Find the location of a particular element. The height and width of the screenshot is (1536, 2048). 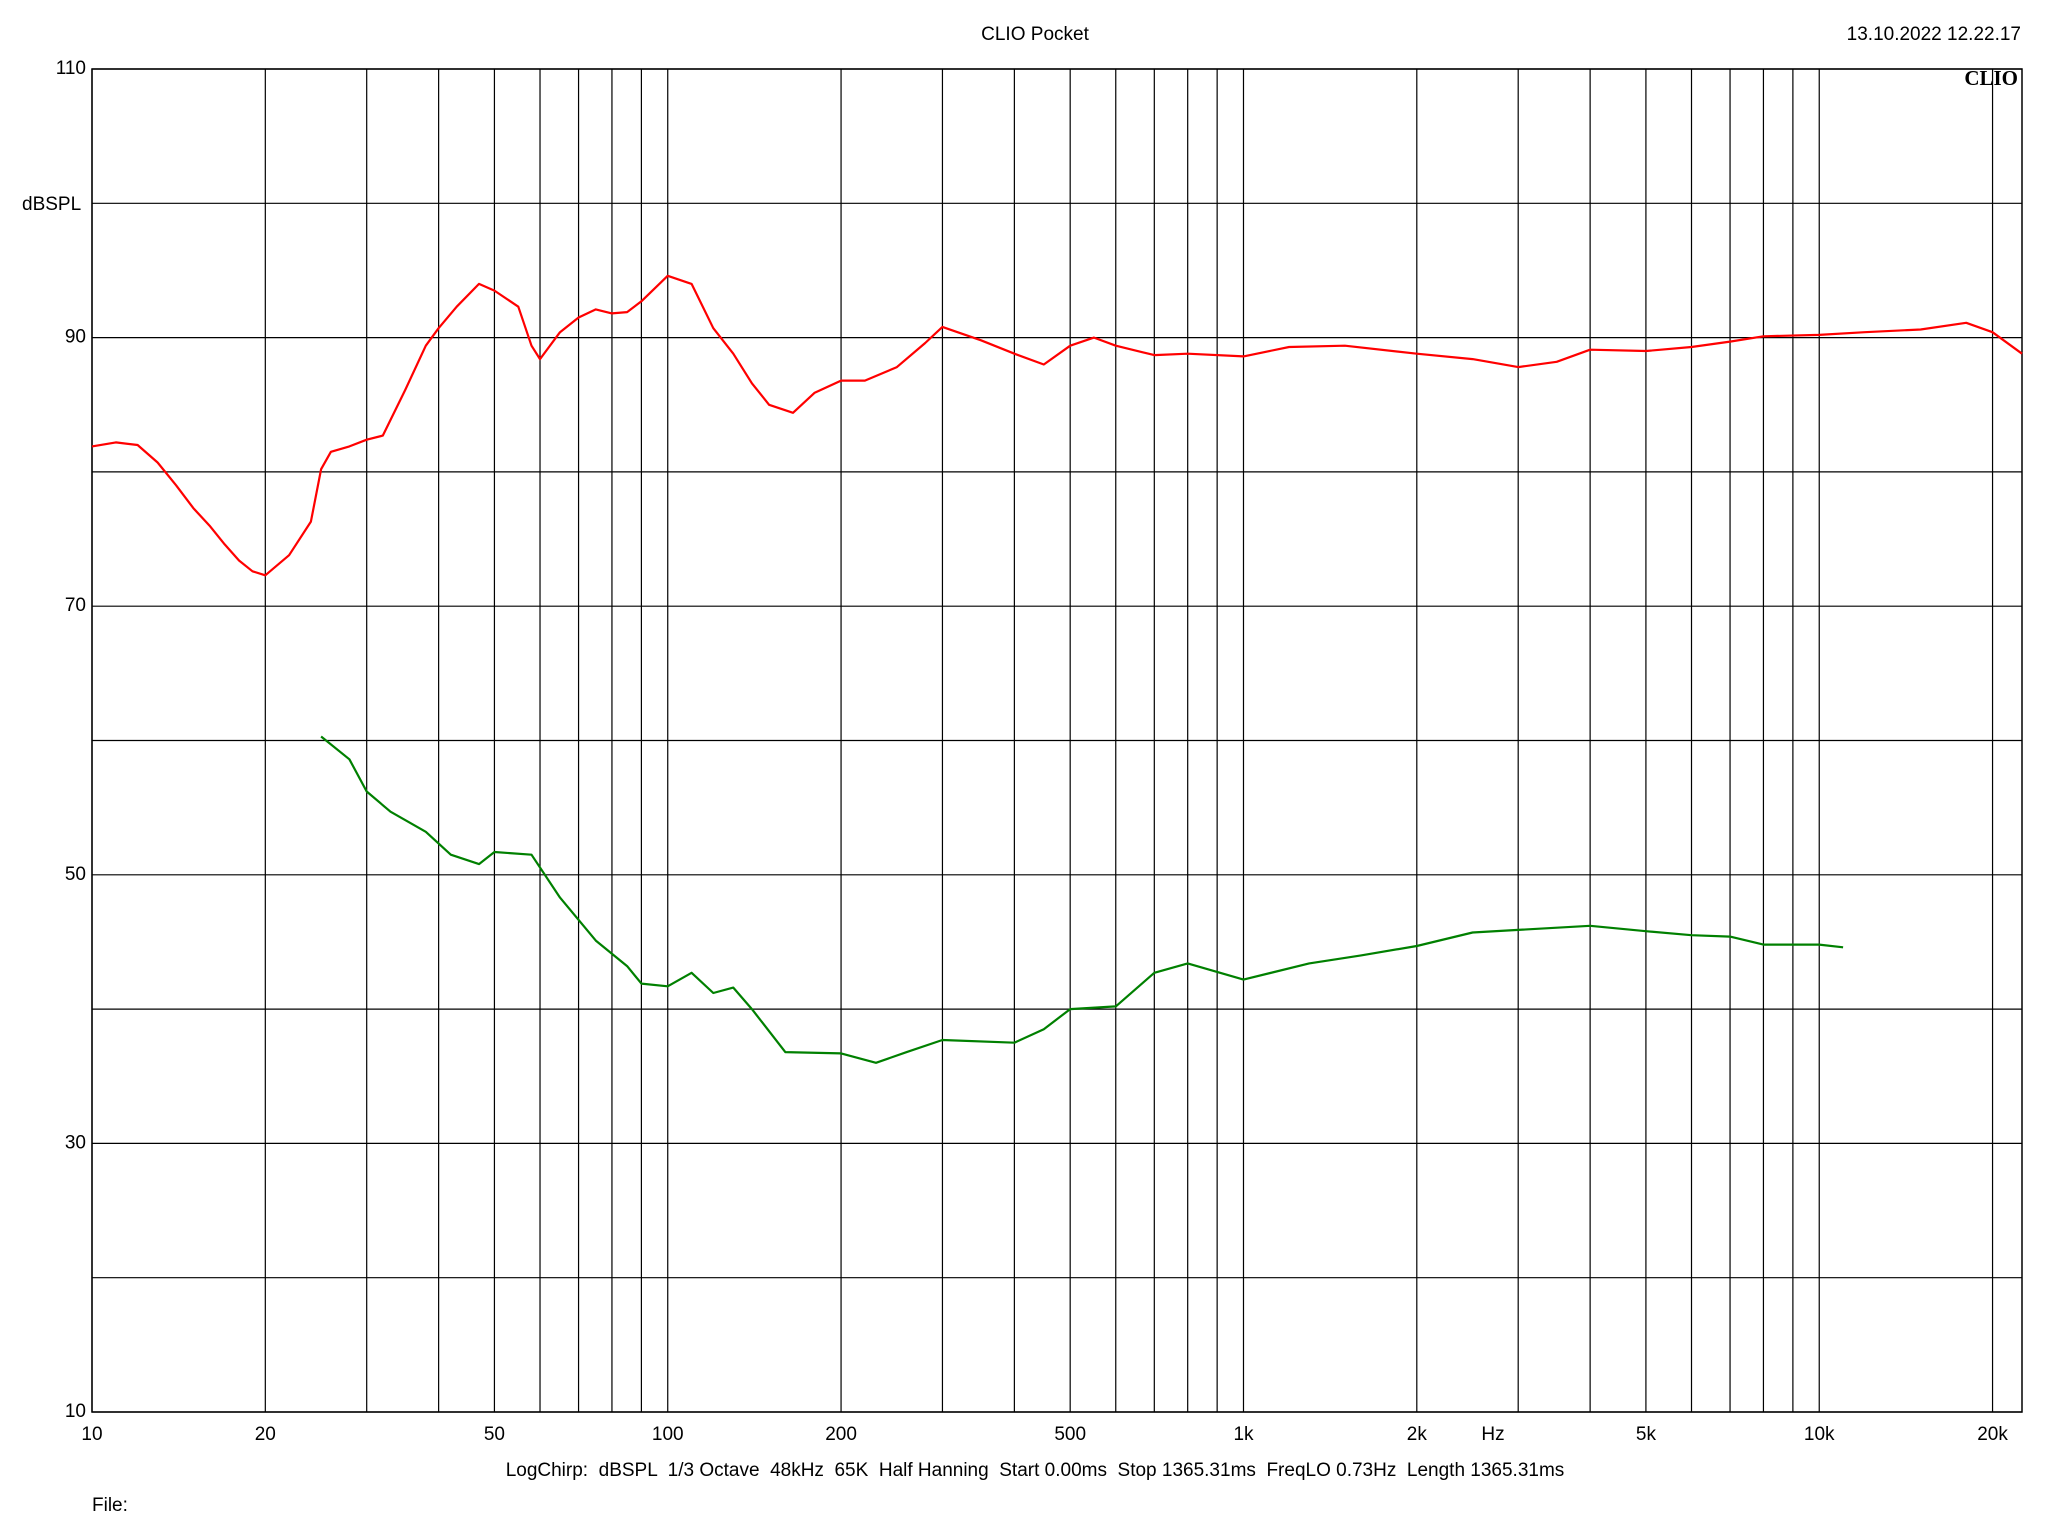

y-tick-label: 10 is located at coordinates (75, 1411).